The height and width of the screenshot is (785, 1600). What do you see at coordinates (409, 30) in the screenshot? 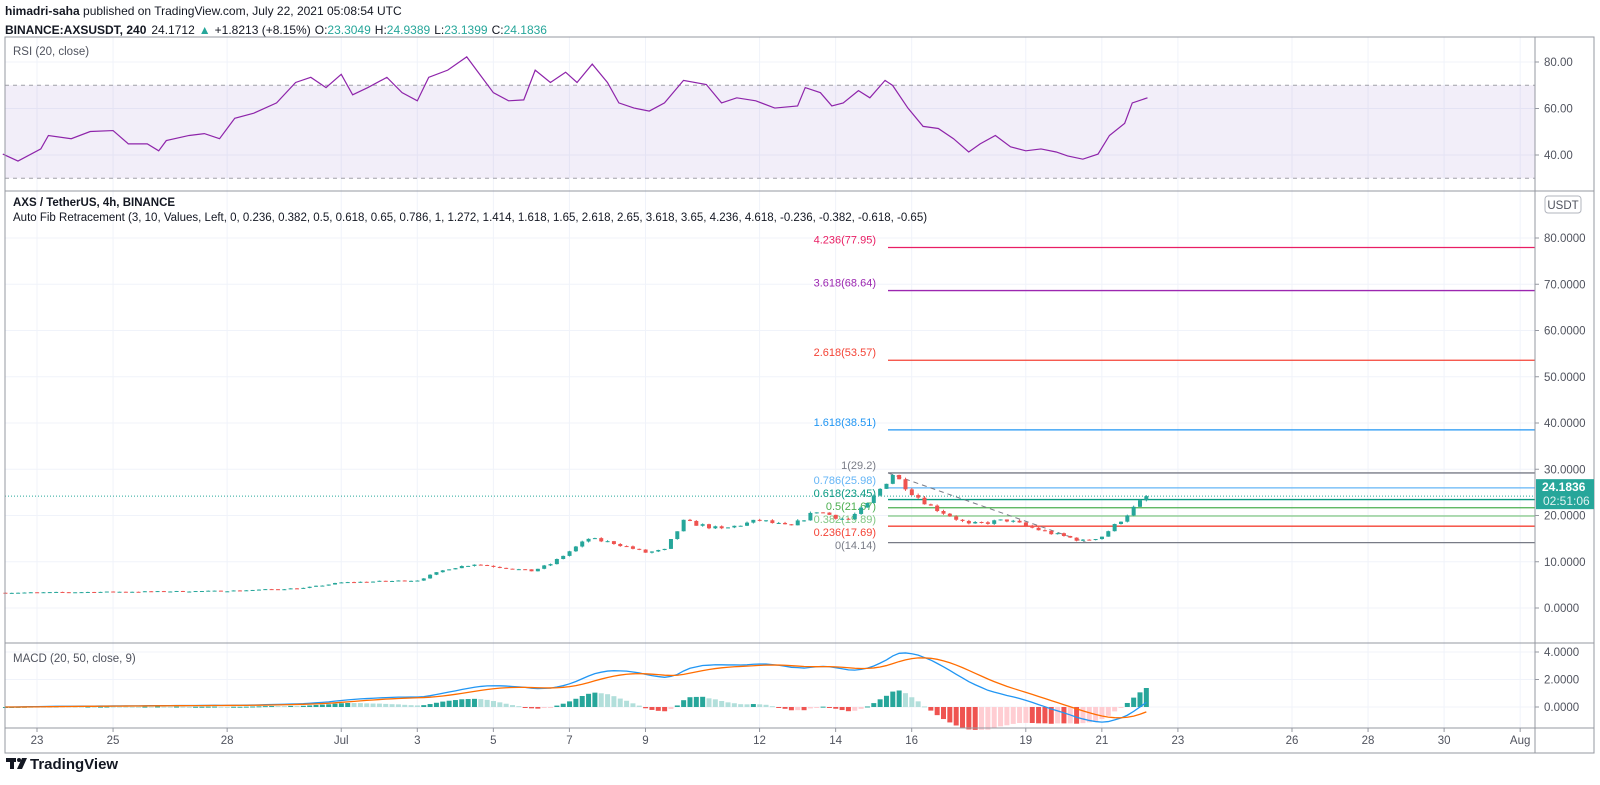
I see `high-value: 24.9389` at bounding box center [409, 30].